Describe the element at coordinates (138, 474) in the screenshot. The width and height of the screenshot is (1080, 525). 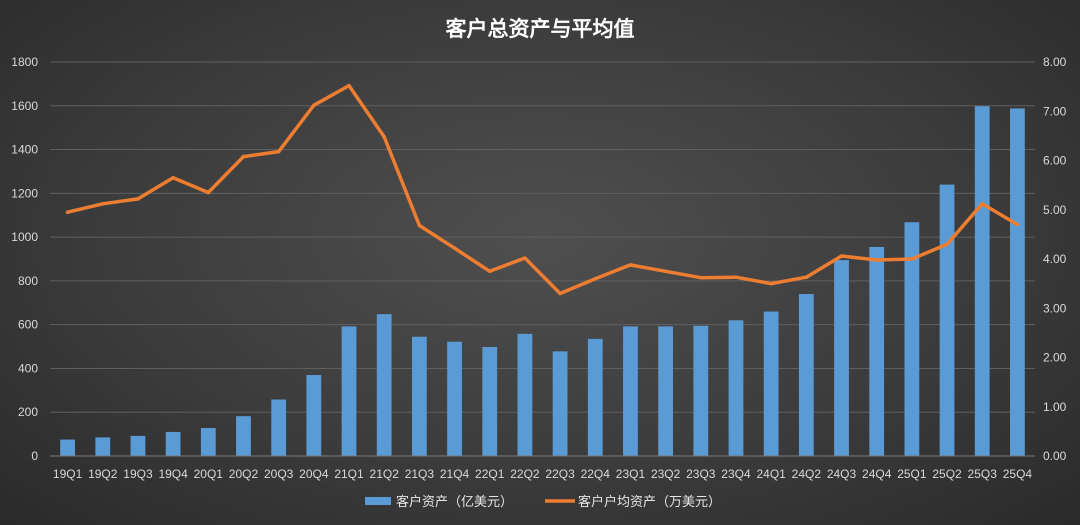
I see `x-tick-label: 19Q3` at that location.